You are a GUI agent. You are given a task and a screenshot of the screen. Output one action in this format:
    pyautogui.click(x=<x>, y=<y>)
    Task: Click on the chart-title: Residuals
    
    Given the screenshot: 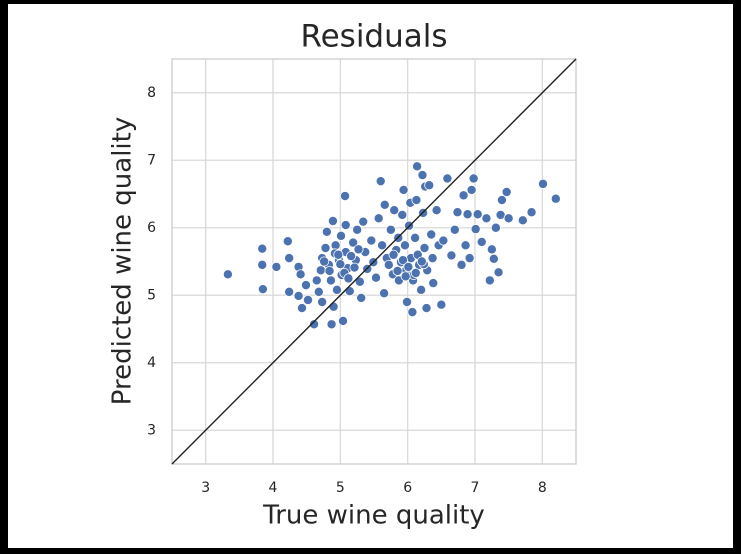 What is the action you would take?
    pyautogui.click(x=373, y=37)
    